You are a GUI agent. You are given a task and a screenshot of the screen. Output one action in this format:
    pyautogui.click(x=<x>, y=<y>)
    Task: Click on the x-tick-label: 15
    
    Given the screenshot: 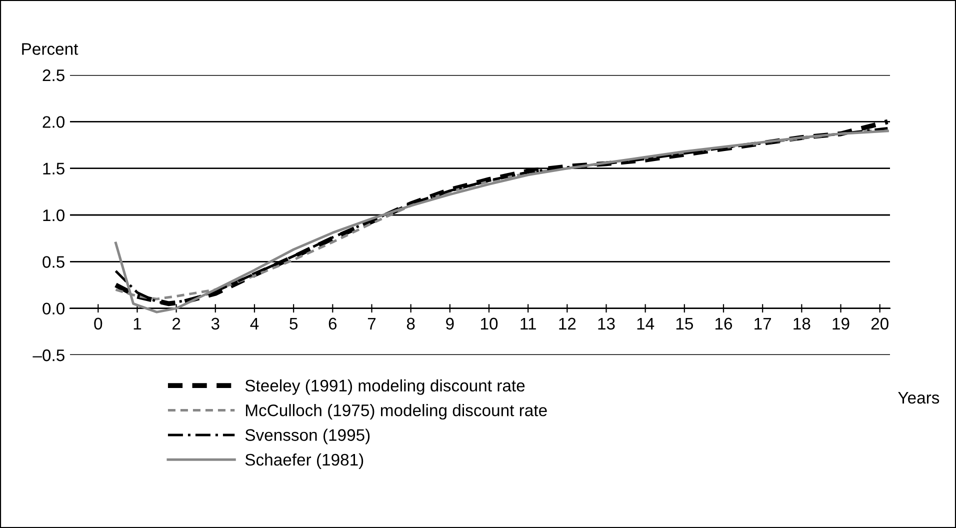 What is the action you would take?
    pyautogui.click(x=684, y=324)
    